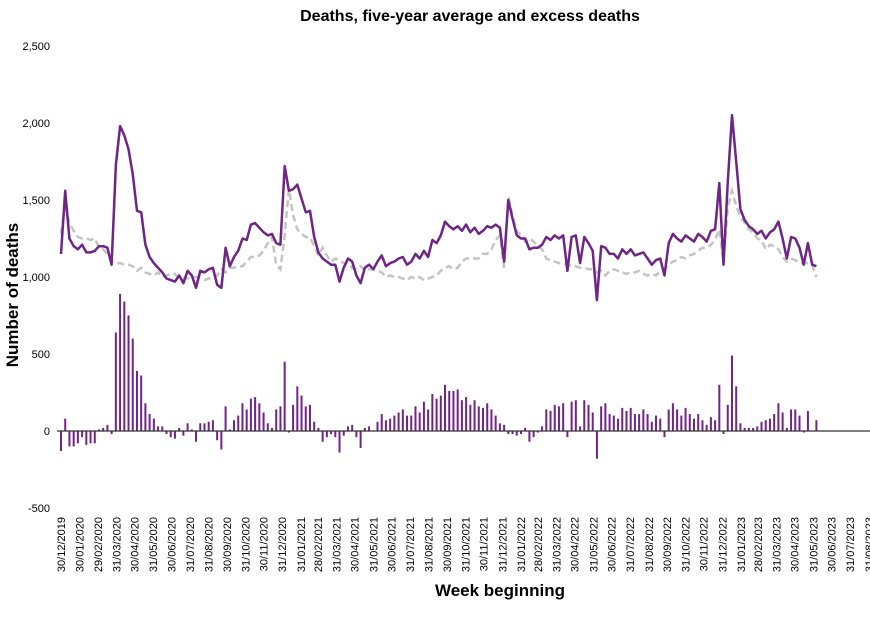 The height and width of the screenshot is (626, 870). Describe the element at coordinates (392, 544) in the screenshot. I see `x-tick-label: 30/06/2021` at that location.